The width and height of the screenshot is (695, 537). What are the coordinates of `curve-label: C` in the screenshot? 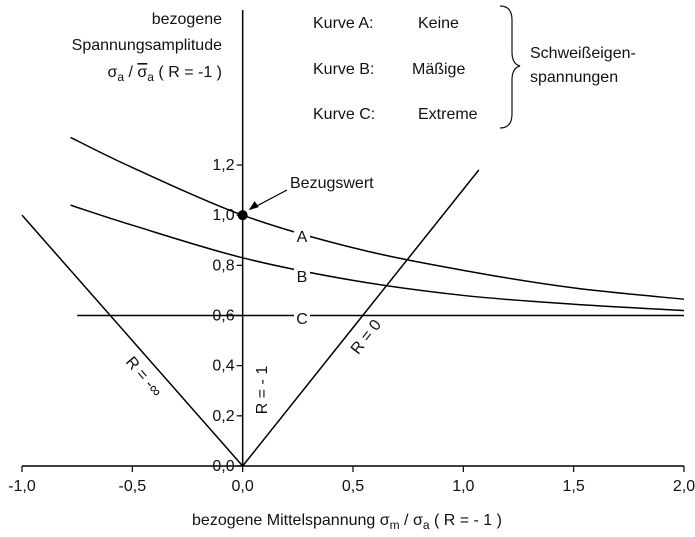 It's located at (302, 319).